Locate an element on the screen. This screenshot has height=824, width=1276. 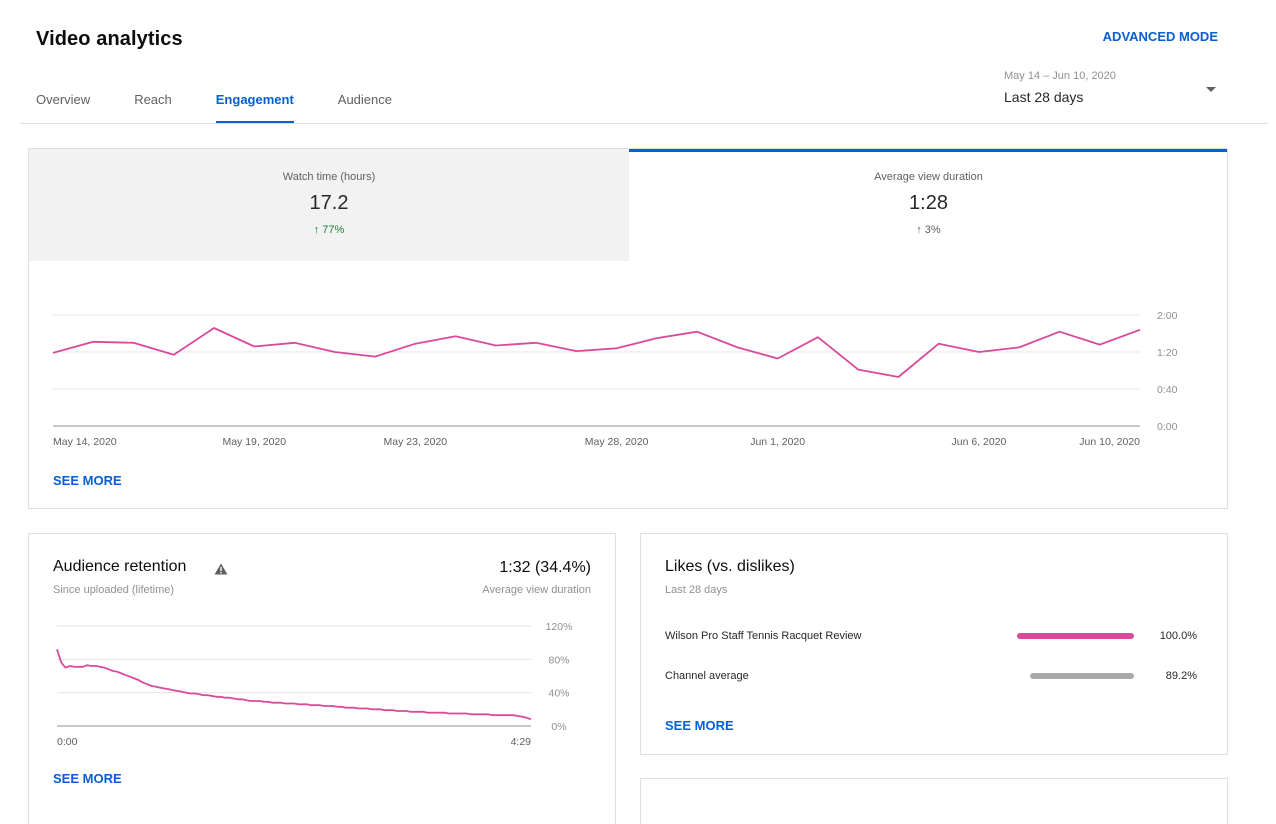
metric-label: Average view duration is located at coordinates (928, 177).